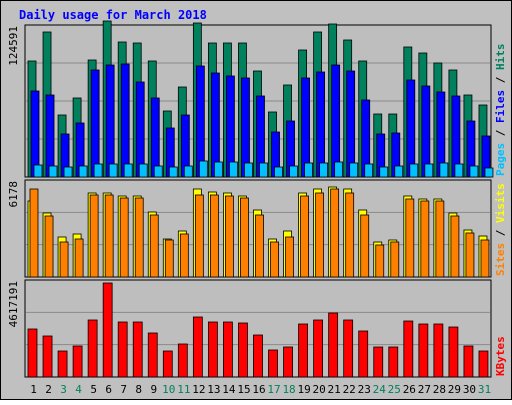 The image size is (512, 405). What do you see at coordinates (153, 389) in the screenshot?
I see `x-tick-label: 9` at bounding box center [153, 389].